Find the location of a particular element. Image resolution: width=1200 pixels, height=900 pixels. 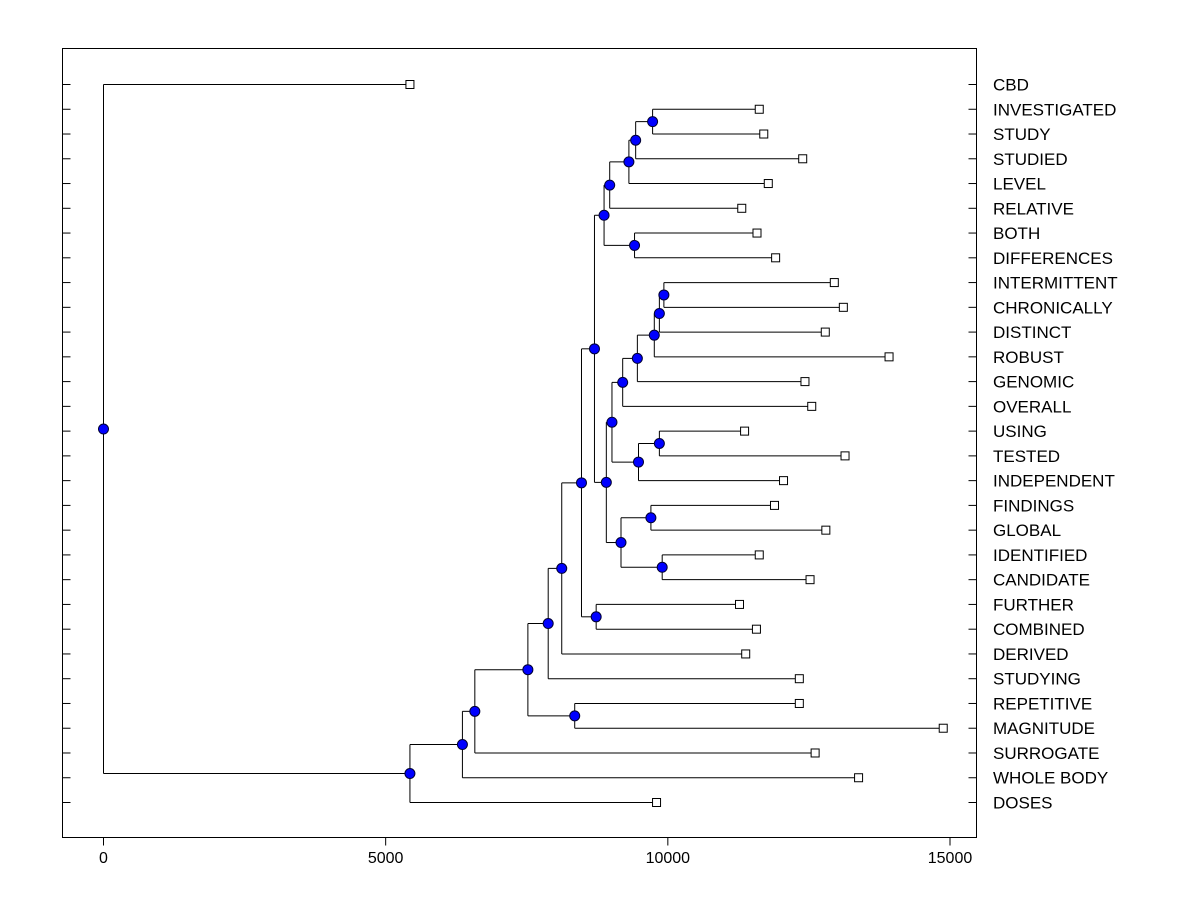

leaf-label: GLOBAL is located at coordinates (1027, 530).